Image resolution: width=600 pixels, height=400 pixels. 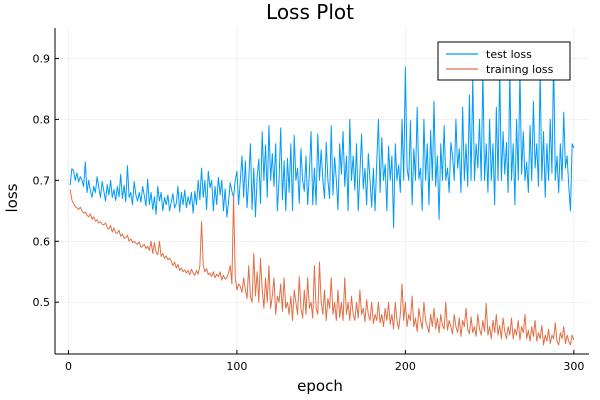 What do you see at coordinates (509, 54) in the screenshot?
I see `legend-label-test-loss: test loss` at bounding box center [509, 54].